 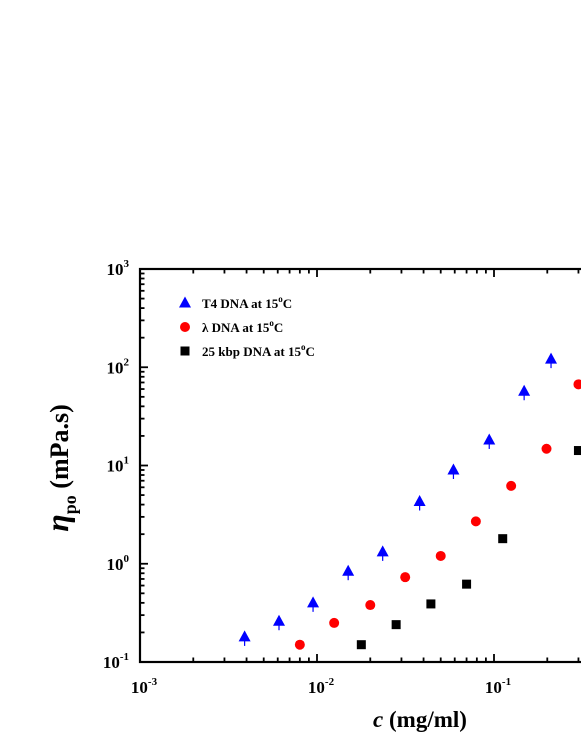 I want to click on y-axis-unit: (mPa.s), so click(x=59, y=449).